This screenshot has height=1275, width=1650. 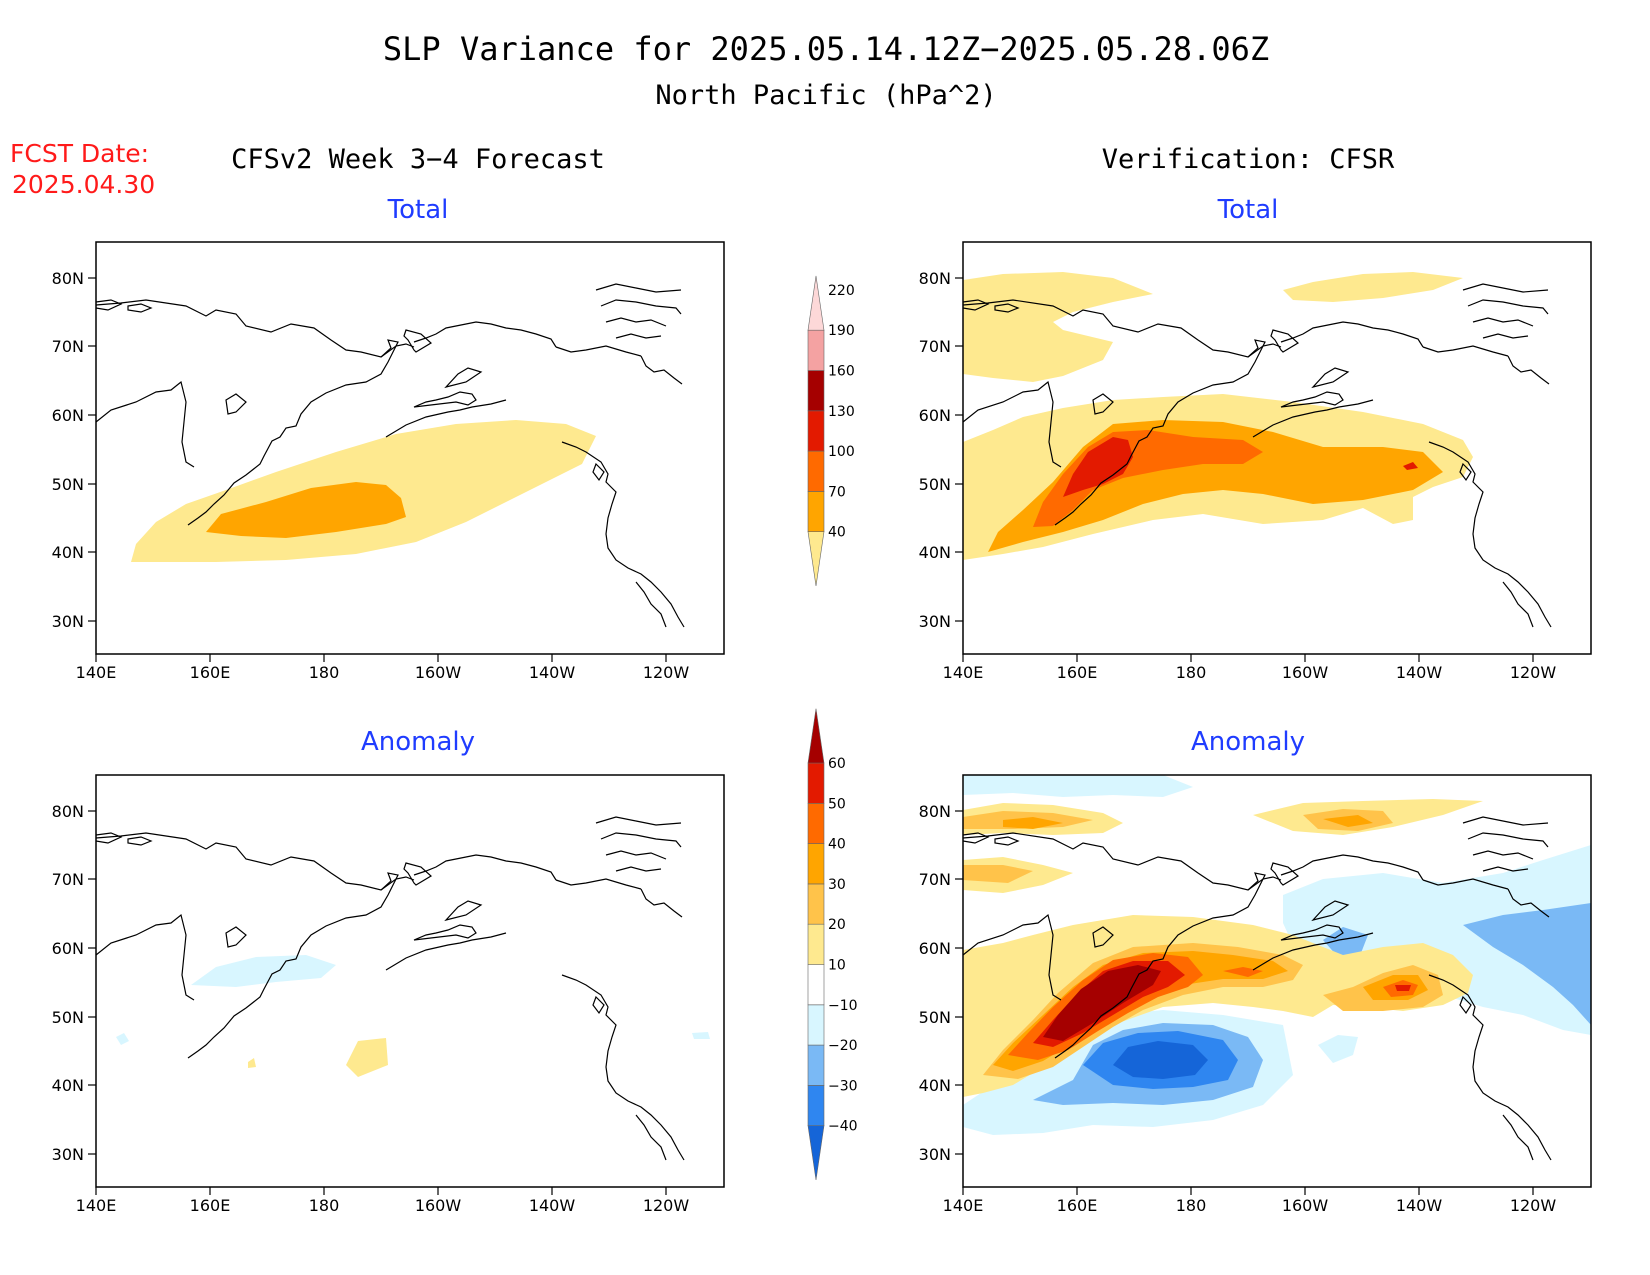 What do you see at coordinates (418, 210) in the screenshot?
I see `panel-label-top-left: Total` at bounding box center [418, 210].